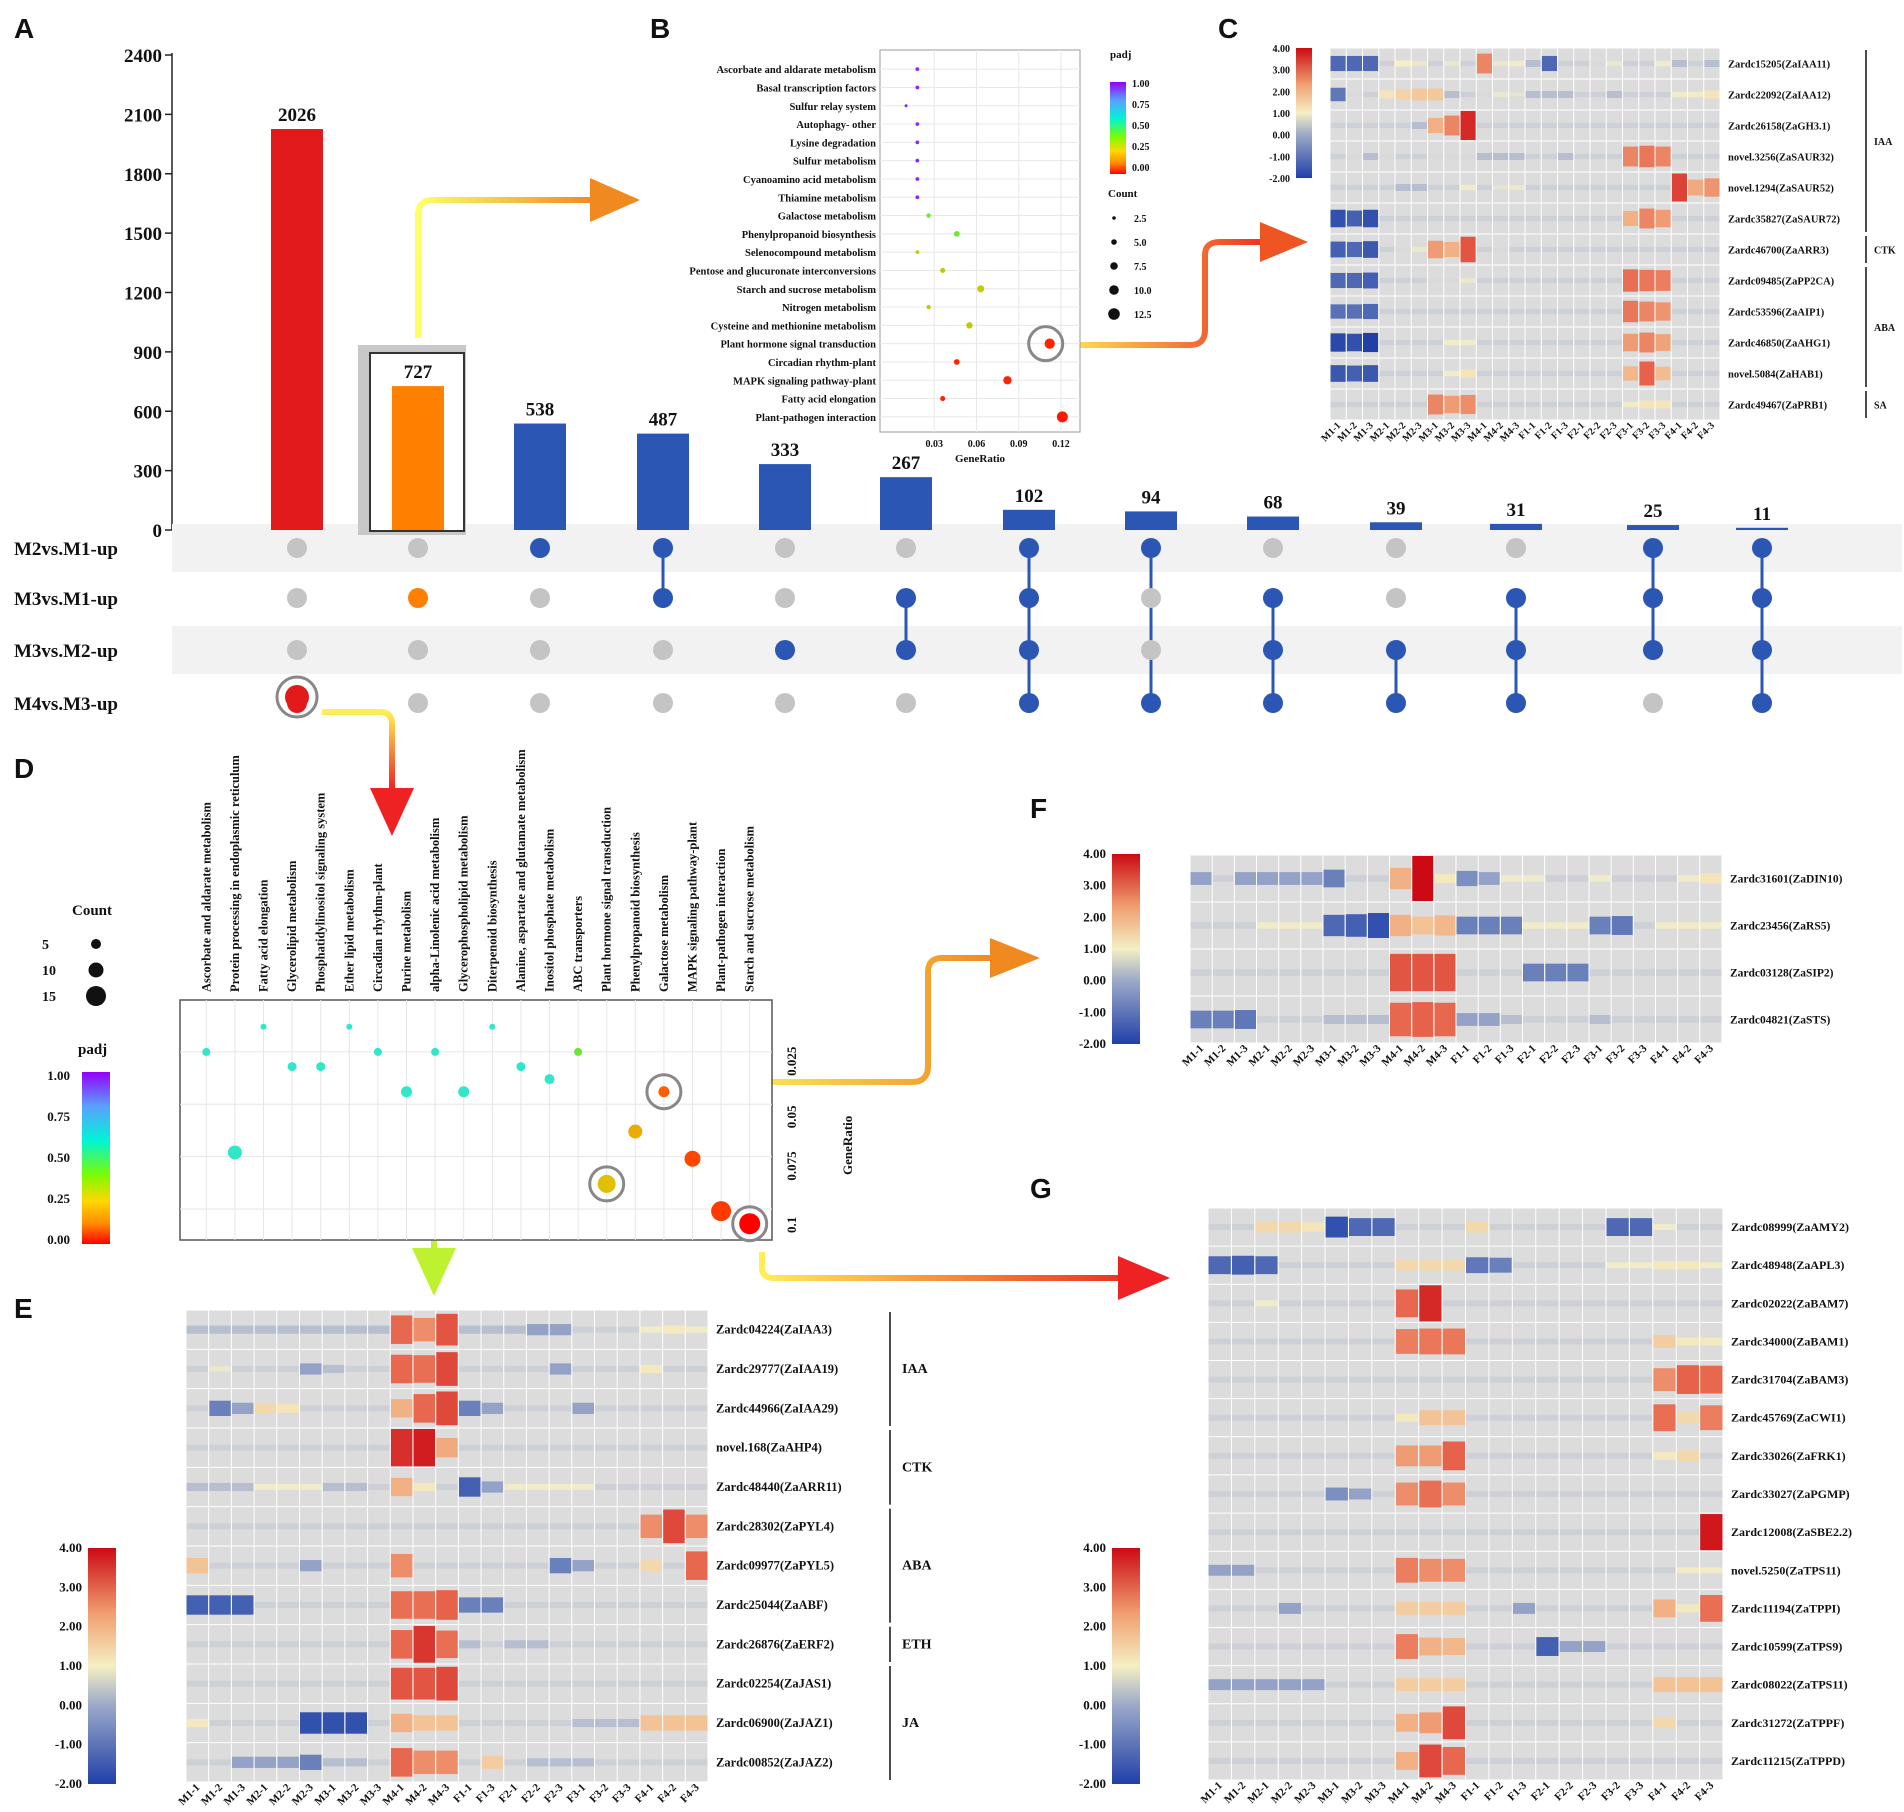 The height and width of the screenshot is (1812, 1904). I want to click on row-label: novel.5250(ZaTPS11), so click(1786, 1570).